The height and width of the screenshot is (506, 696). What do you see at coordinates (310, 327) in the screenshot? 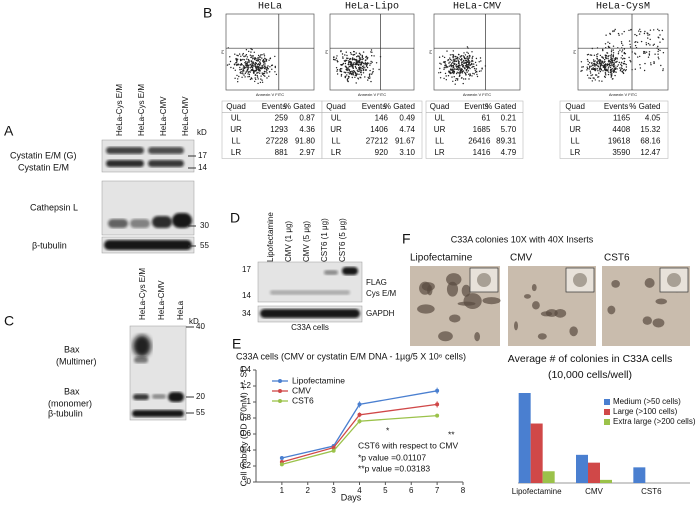
I see `label: C33A cells` at bounding box center [310, 327].